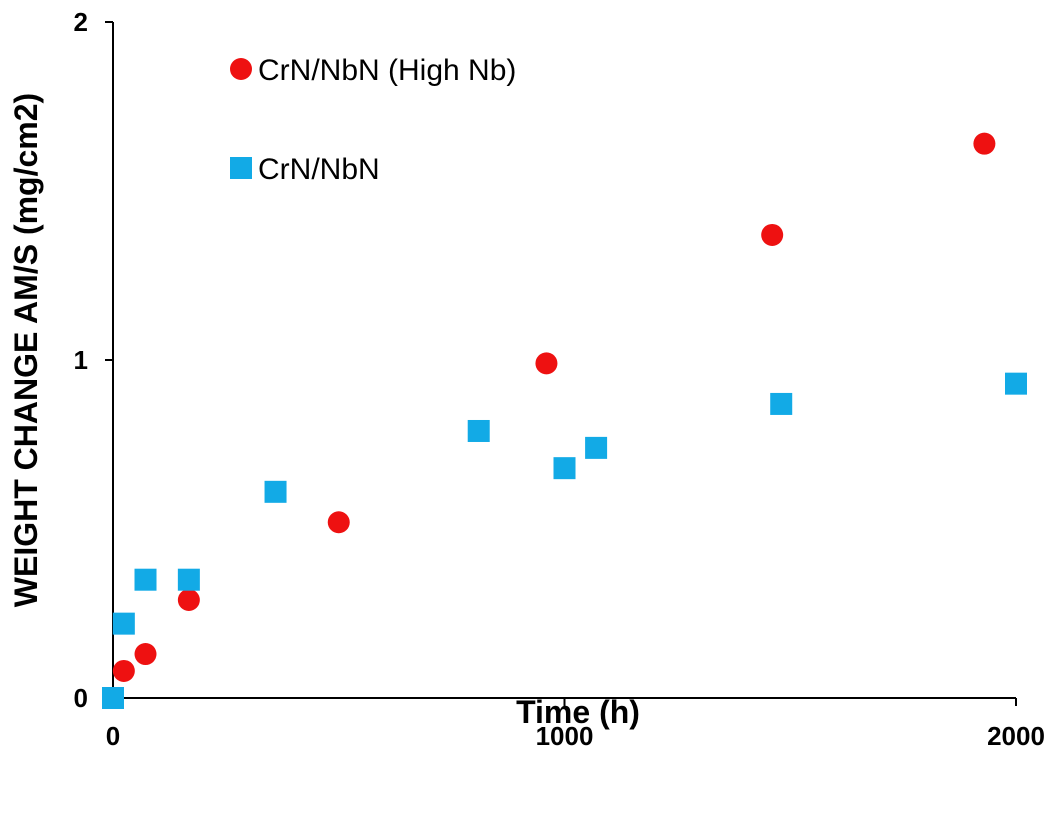 The image size is (1055, 814). What do you see at coordinates (387, 70) in the screenshot?
I see `legend-label-high-nb: CrN/NbN (High Nb)` at bounding box center [387, 70].